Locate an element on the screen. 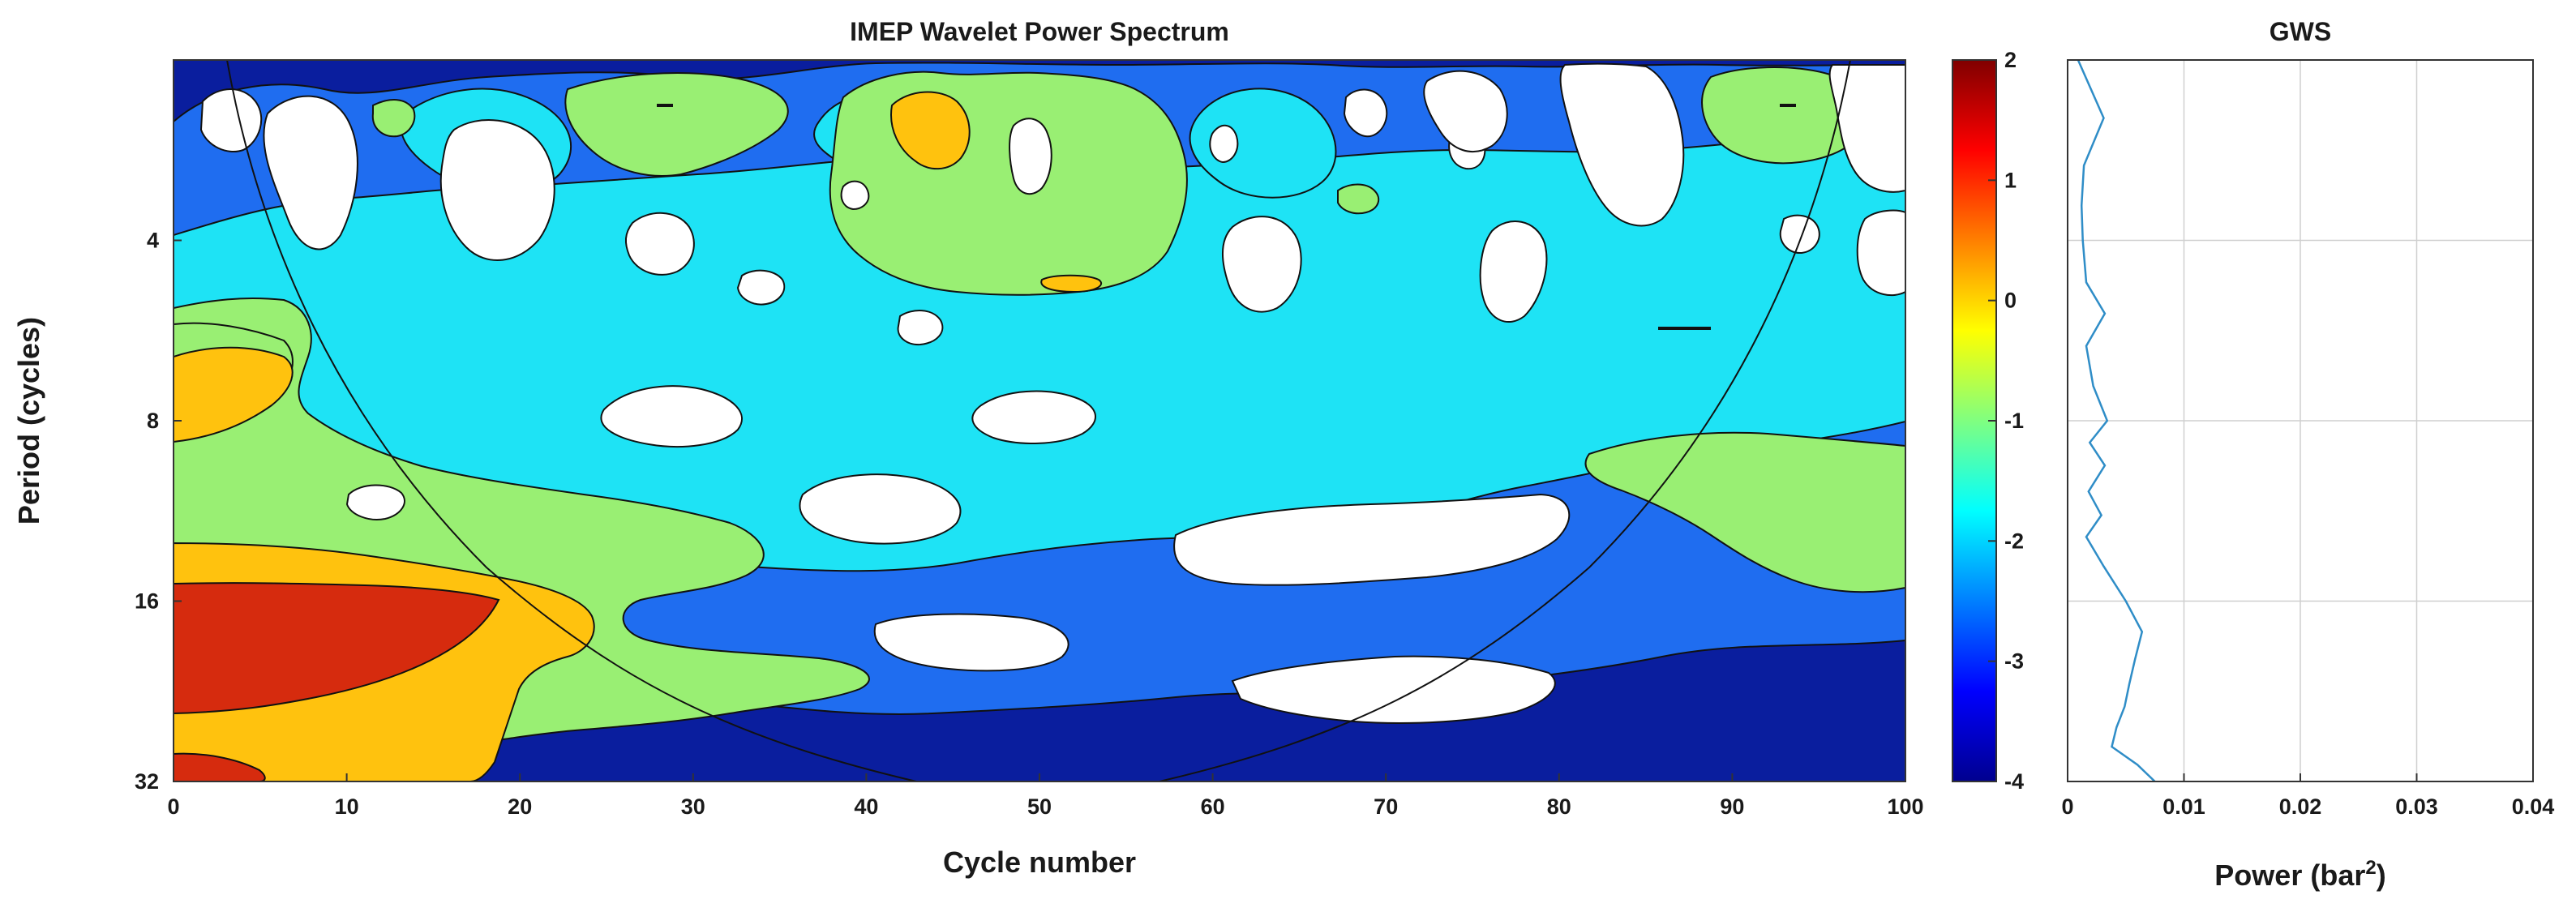 The image size is (2576, 912). colorbar-tick-label: -2 is located at coordinates (2014, 541).